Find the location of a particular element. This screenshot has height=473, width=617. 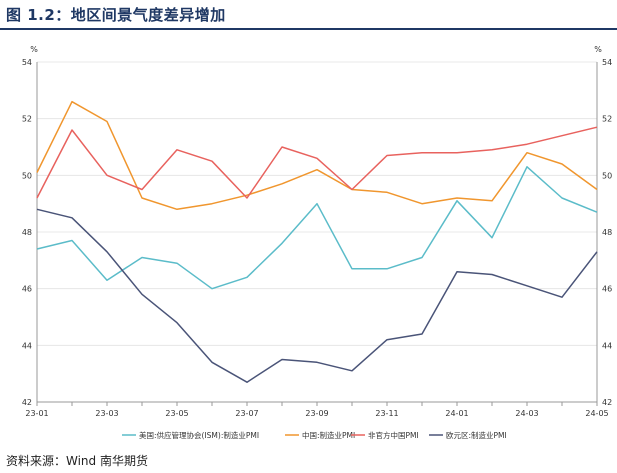

x-tick-label: 24-03 is located at coordinates (526, 413).